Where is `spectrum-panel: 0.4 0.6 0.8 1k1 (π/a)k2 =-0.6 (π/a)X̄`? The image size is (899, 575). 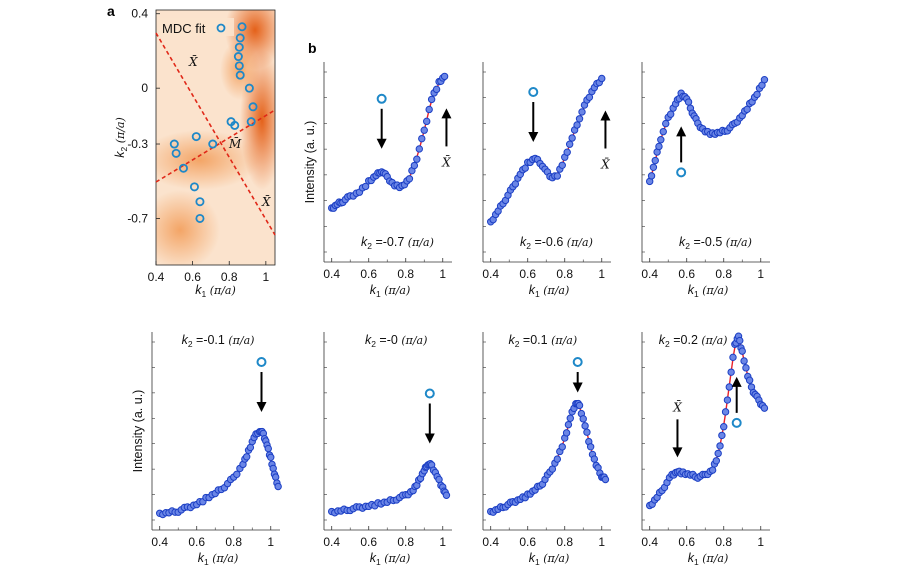 spectrum-panel: 0.4 0.6 0.8 1k1 (π/a)k2 =-0.6 (π/a)X̄ is located at coordinates (546, 180).